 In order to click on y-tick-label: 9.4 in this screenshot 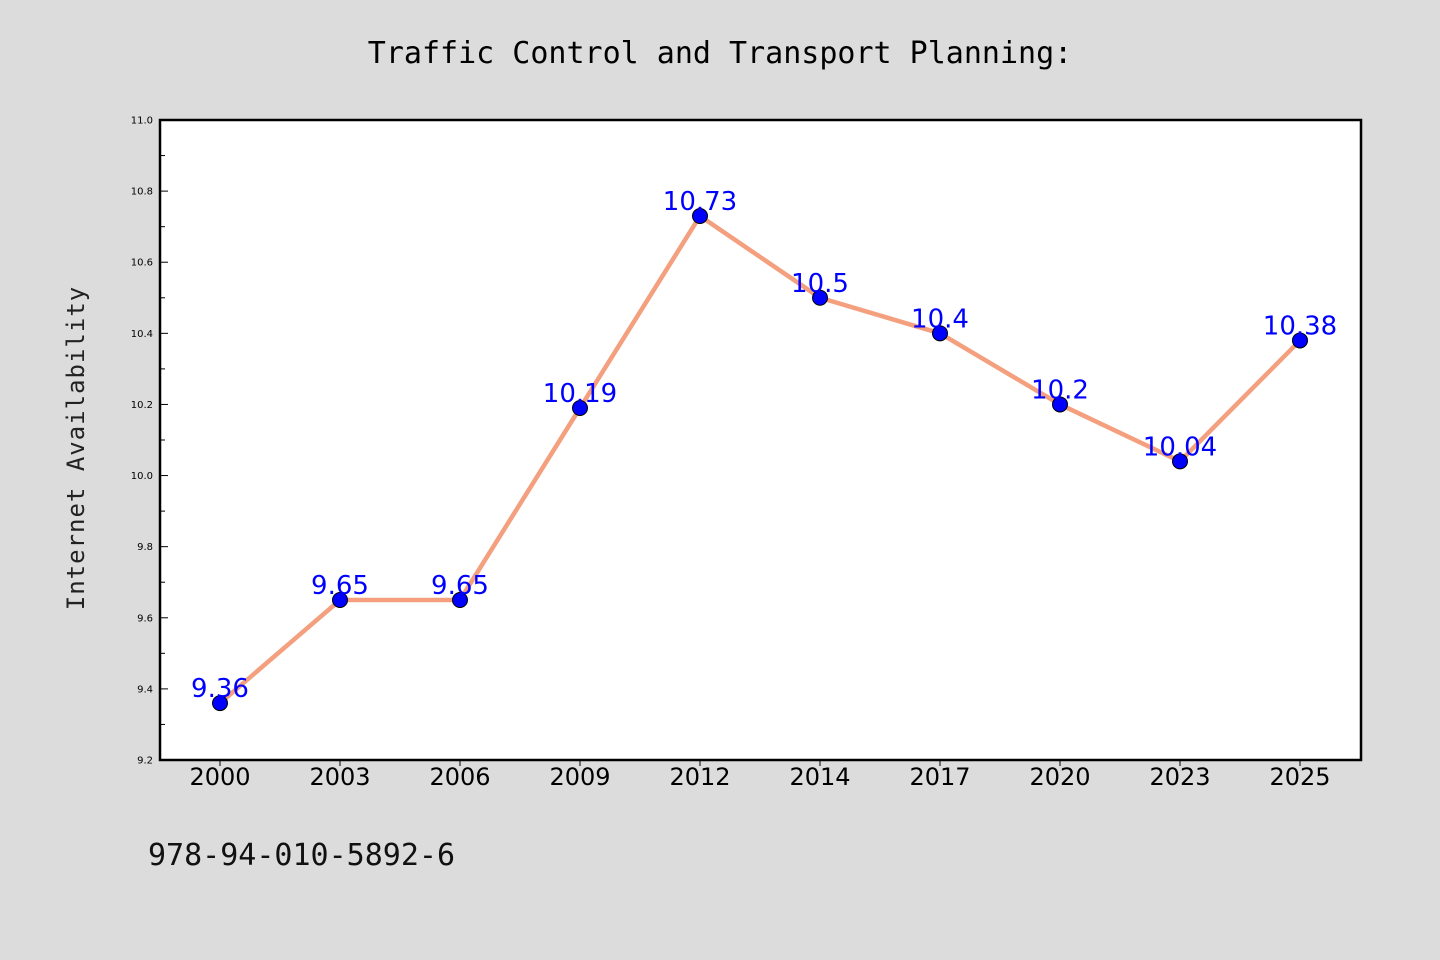, I will do `click(145, 689)`.